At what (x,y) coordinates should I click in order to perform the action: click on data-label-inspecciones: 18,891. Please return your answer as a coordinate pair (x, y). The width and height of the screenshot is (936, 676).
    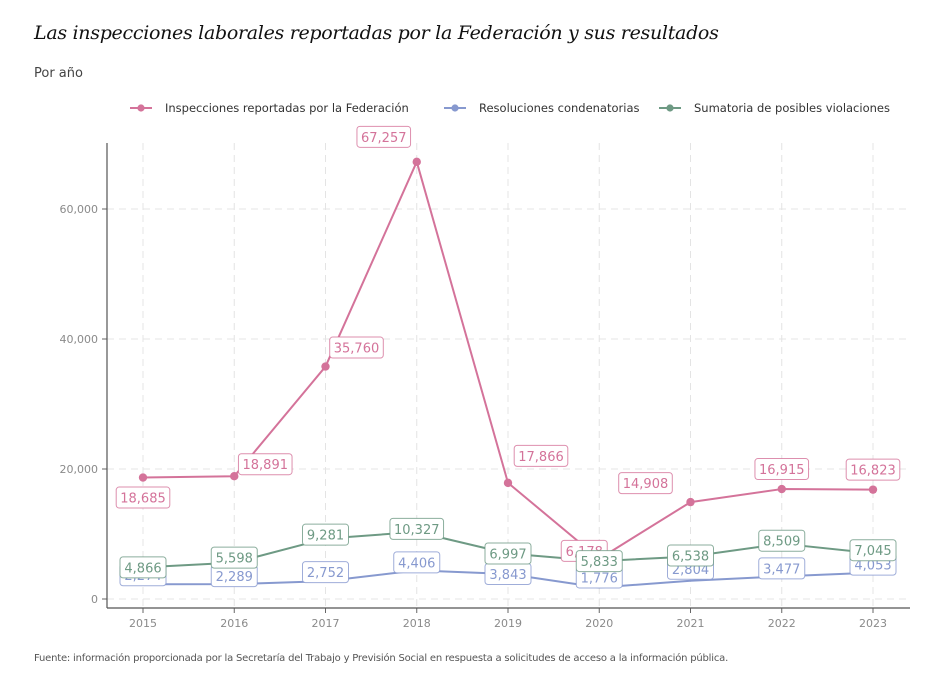
    Looking at the image, I should click on (265, 464).